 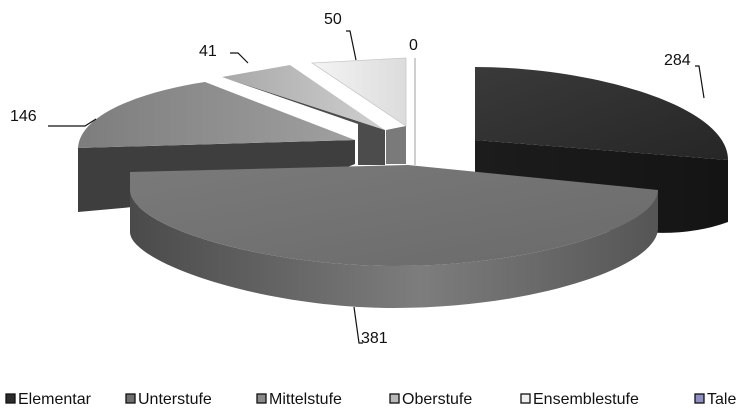 What do you see at coordinates (10, 398) in the screenshot?
I see `legend-swatch-elementar` at bounding box center [10, 398].